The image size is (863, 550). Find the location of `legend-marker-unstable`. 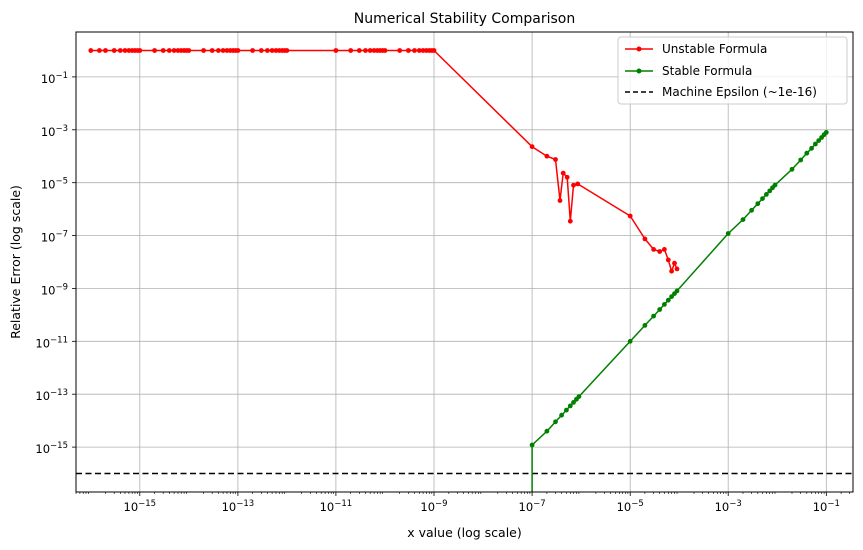

legend-marker-unstable is located at coordinates (639, 49).